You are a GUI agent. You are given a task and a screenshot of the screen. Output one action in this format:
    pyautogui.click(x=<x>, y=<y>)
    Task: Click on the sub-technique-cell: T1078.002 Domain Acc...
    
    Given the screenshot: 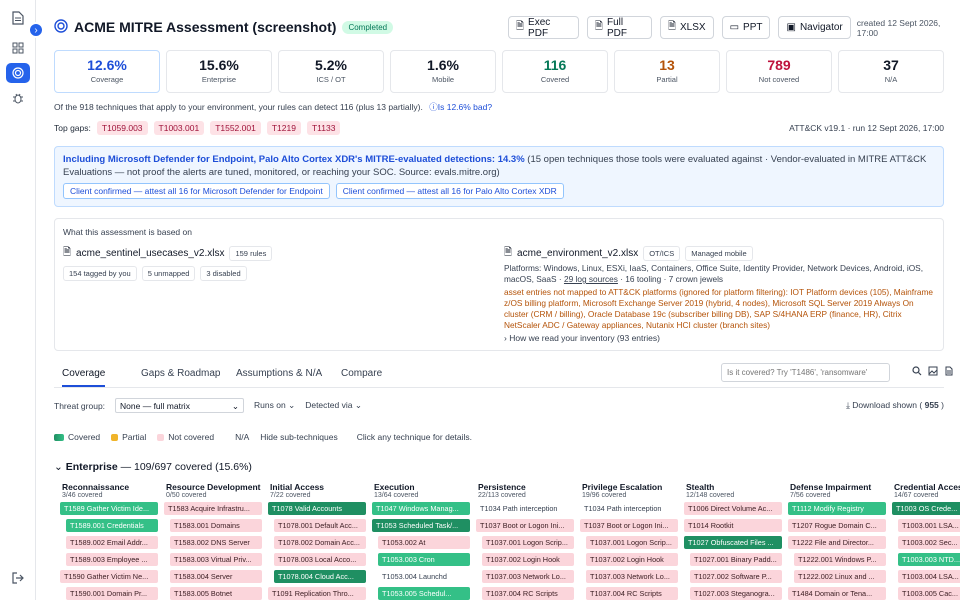 What is the action you would take?
    pyautogui.click(x=320, y=542)
    